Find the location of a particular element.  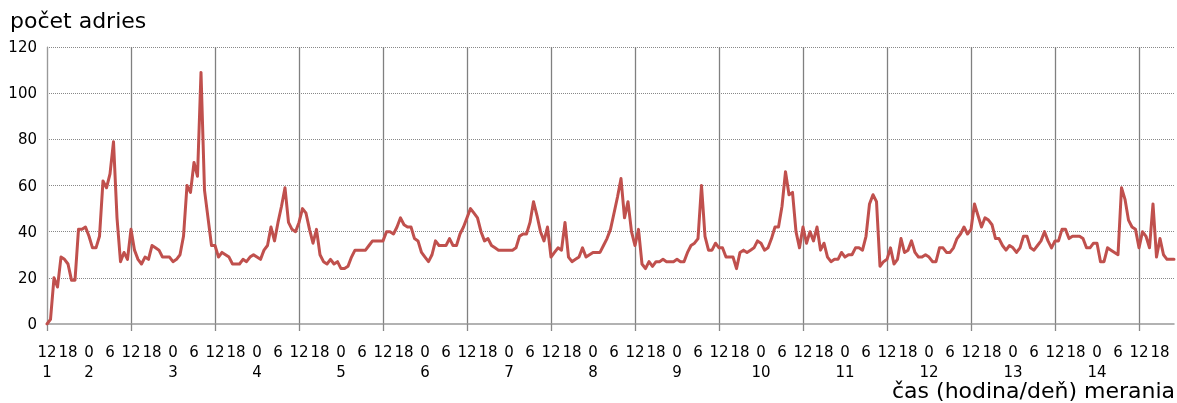

y-tick-label: 100 is located at coordinates (22, 93).